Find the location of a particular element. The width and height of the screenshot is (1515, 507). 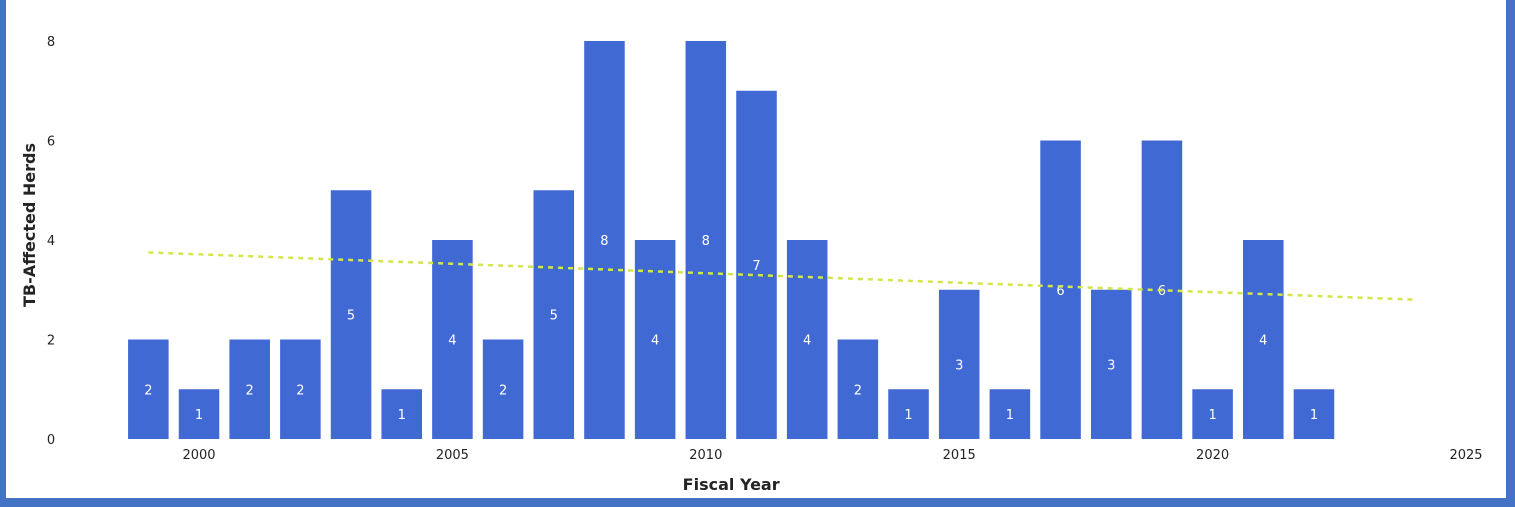

bar-value-label-2000: 1 is located at coordinates (199, 415).